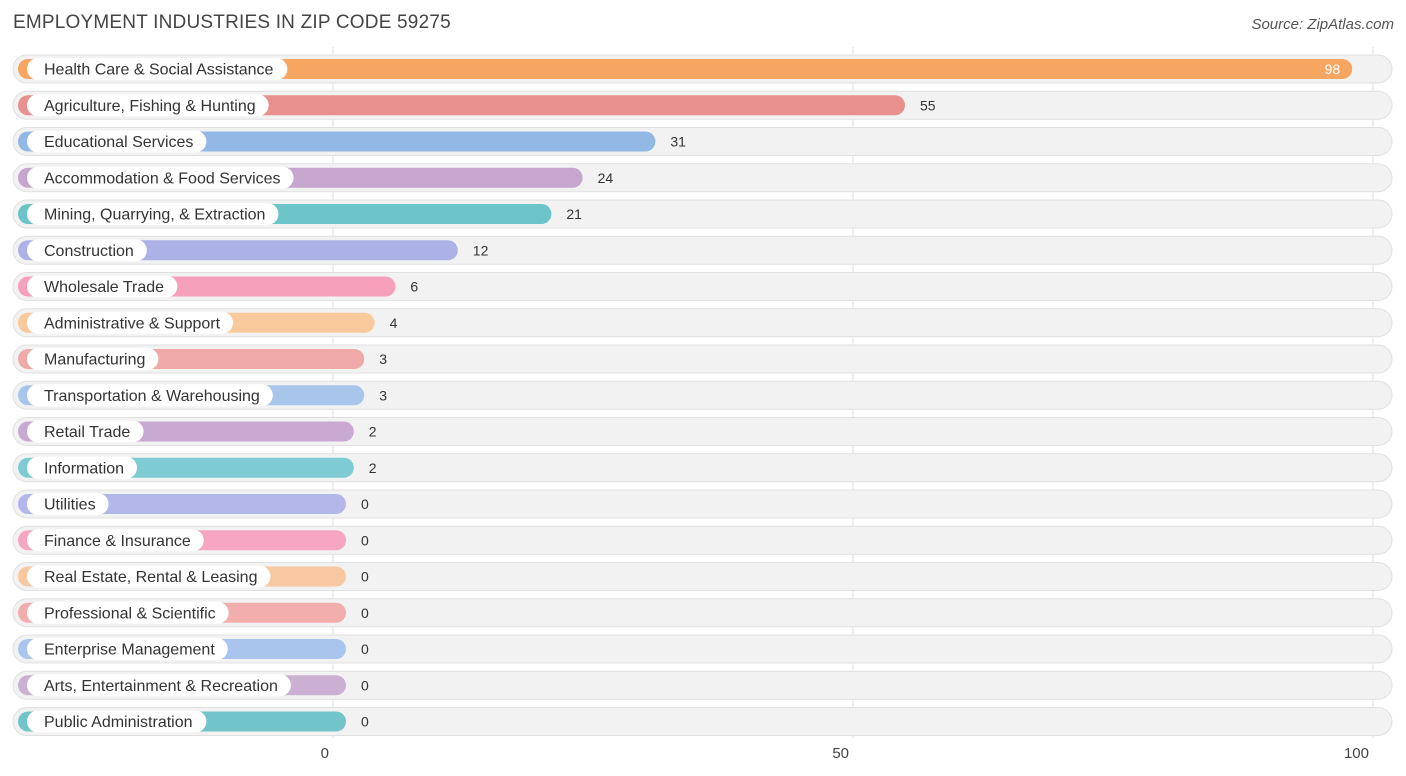  I want to click on bar-label: Enterprise Management, so click(129, 650).